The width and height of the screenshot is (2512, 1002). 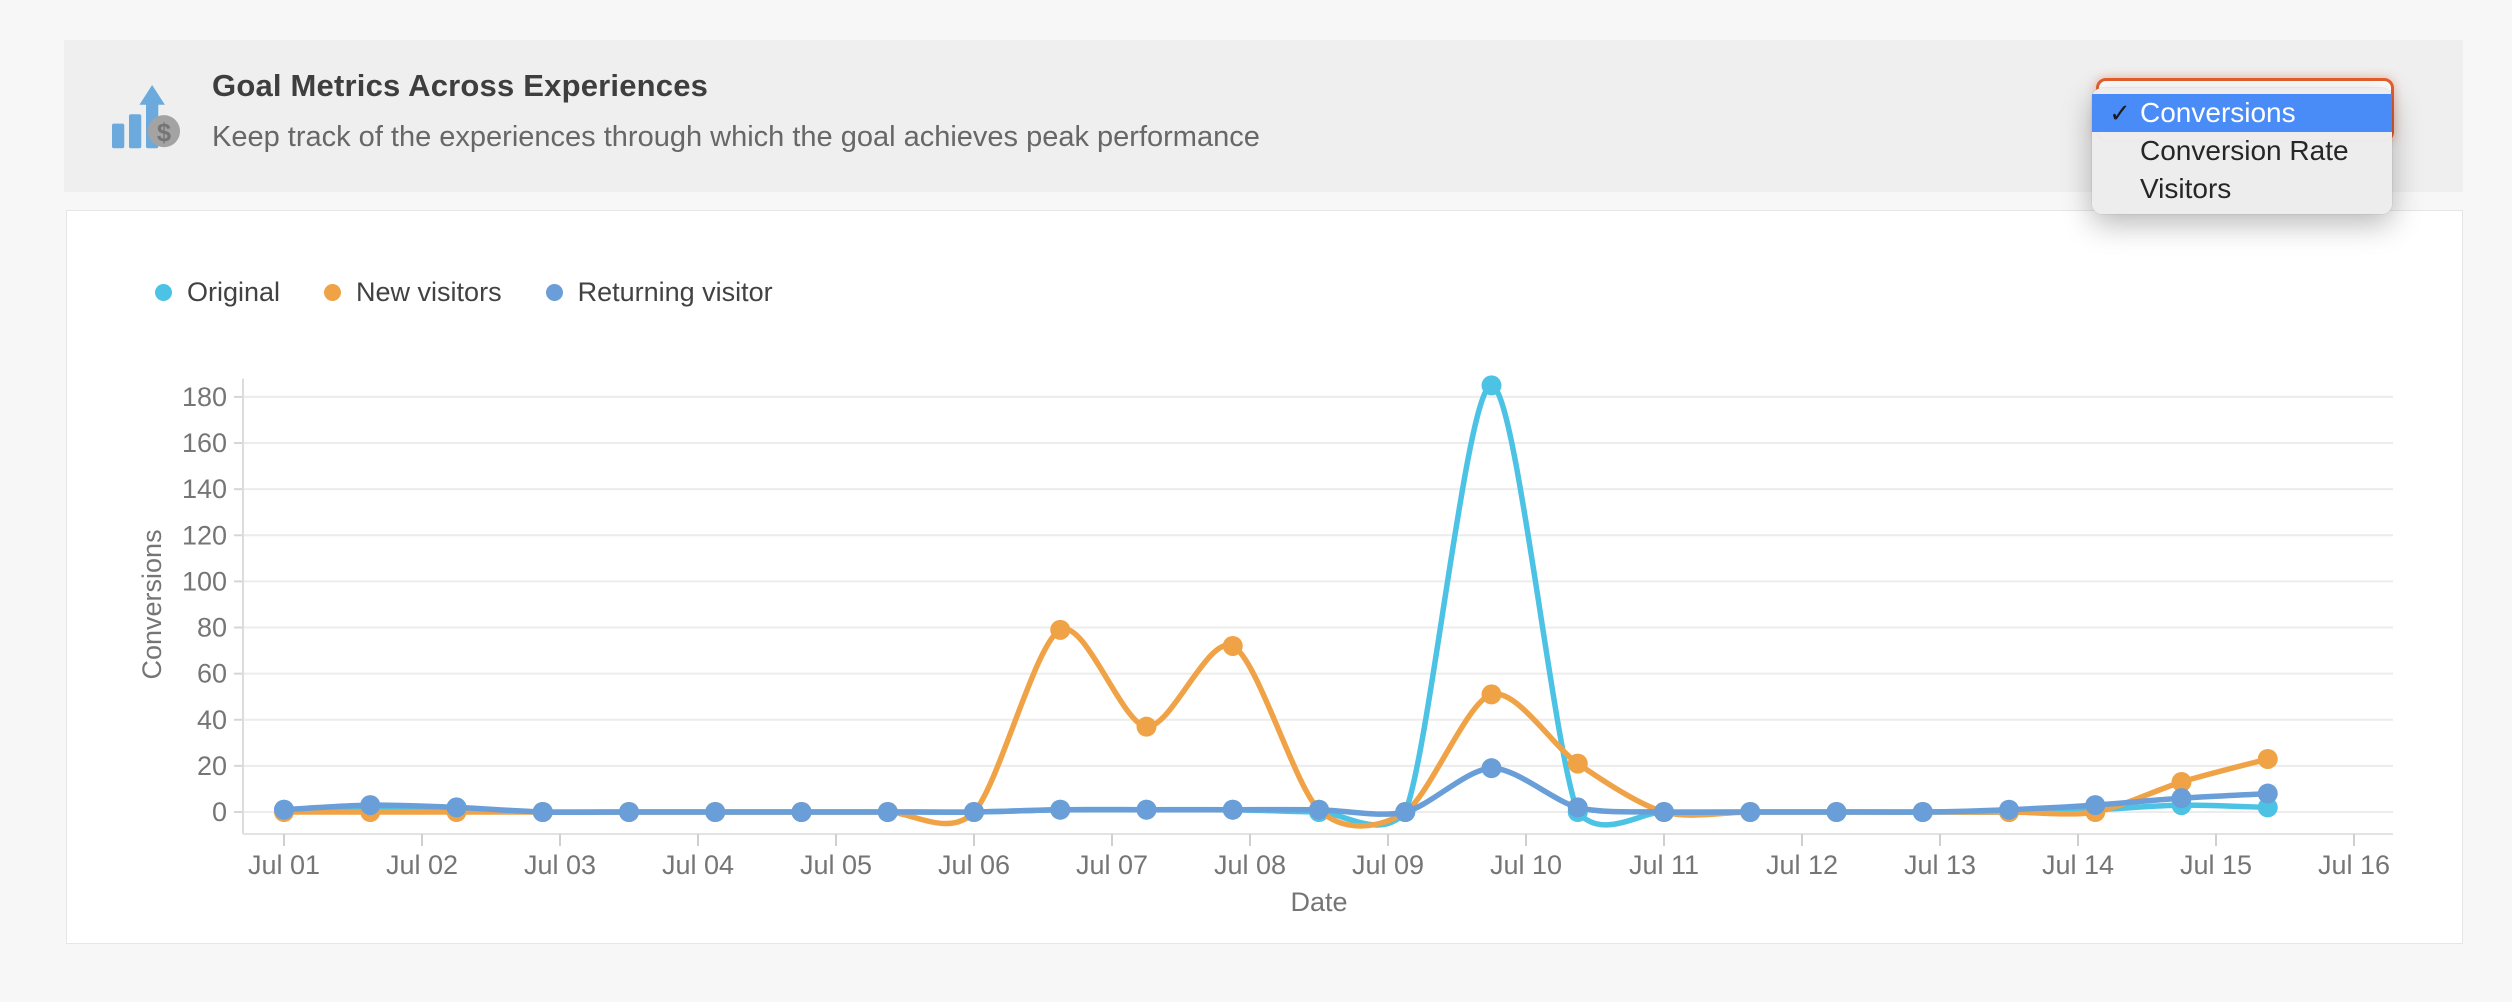 What do you see at coordinates (2242, 189) in the screenshot?
I see `menu-option-visitors: Visitors` at bounding box center [2242, 189].